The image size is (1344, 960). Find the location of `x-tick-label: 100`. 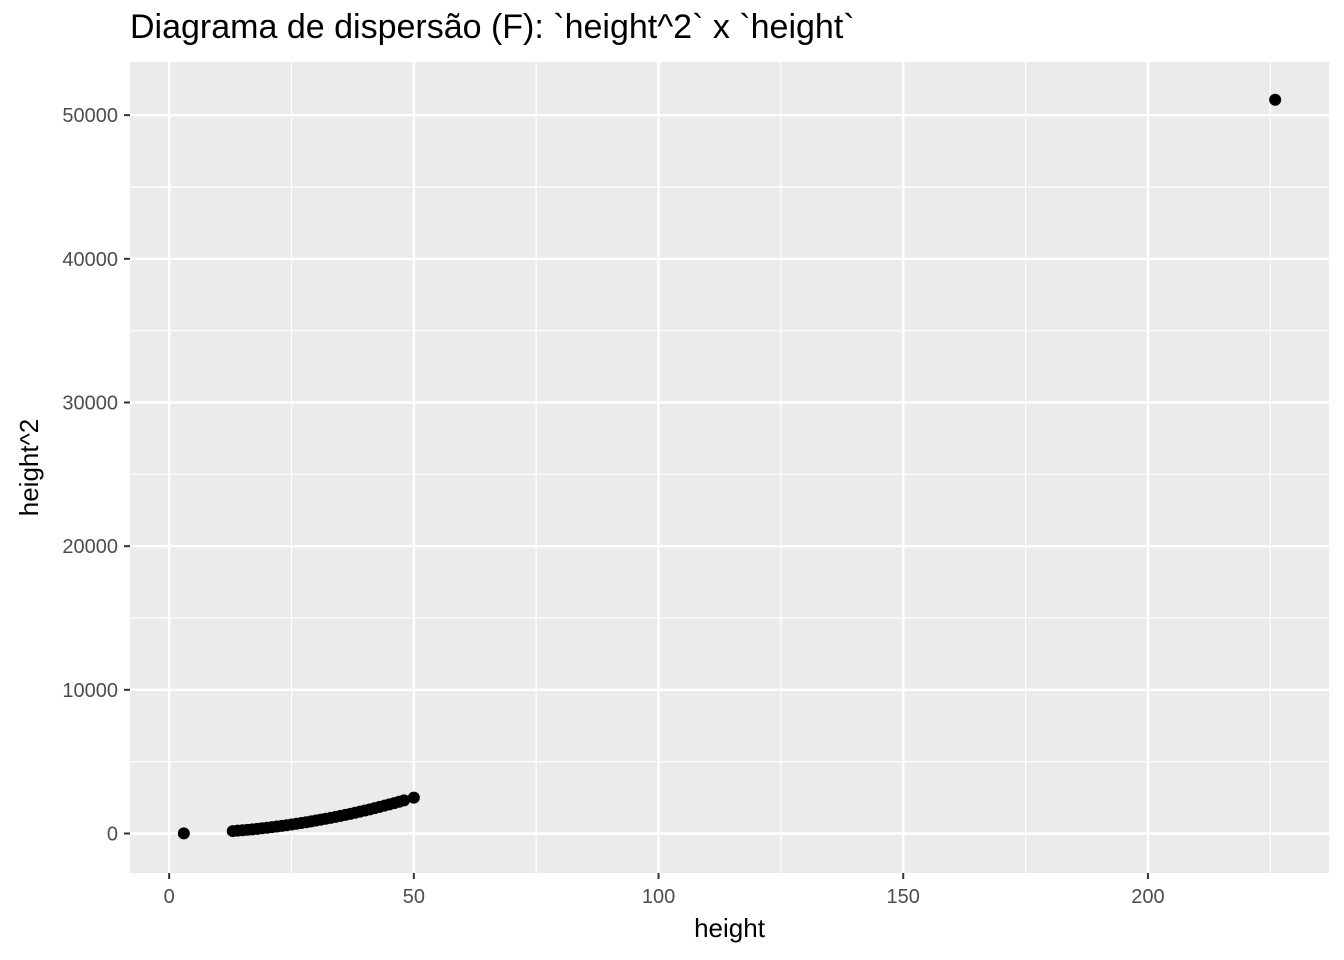

x-tick-label: 100 is located at coordinates (658, 897).